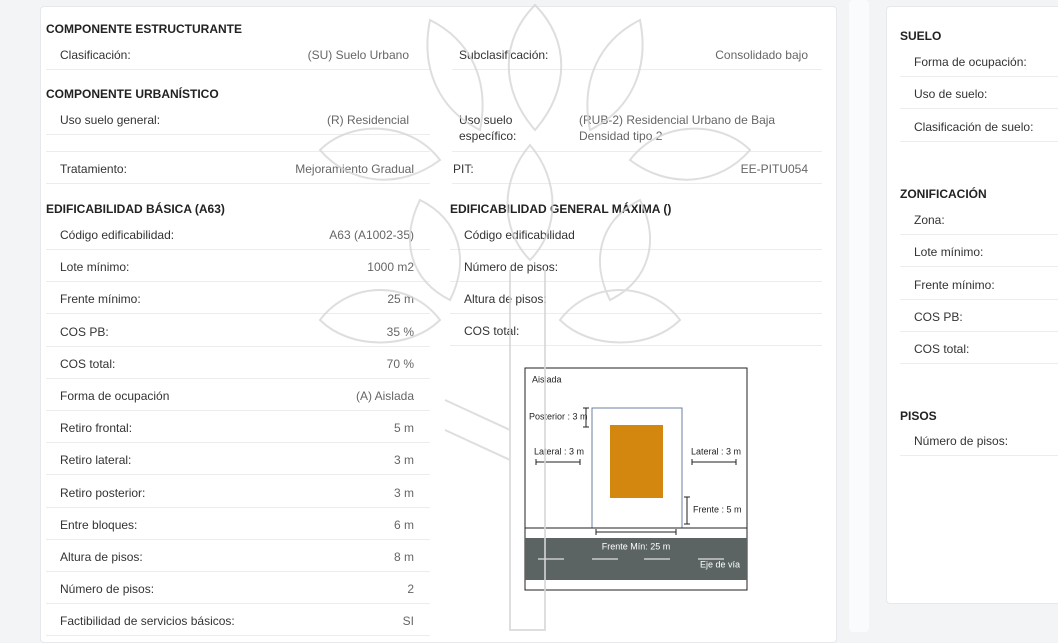  Describe the element at coordinates (970, 62) in the screenshot. I see `field-label: Forma de ocupación:` at that location.